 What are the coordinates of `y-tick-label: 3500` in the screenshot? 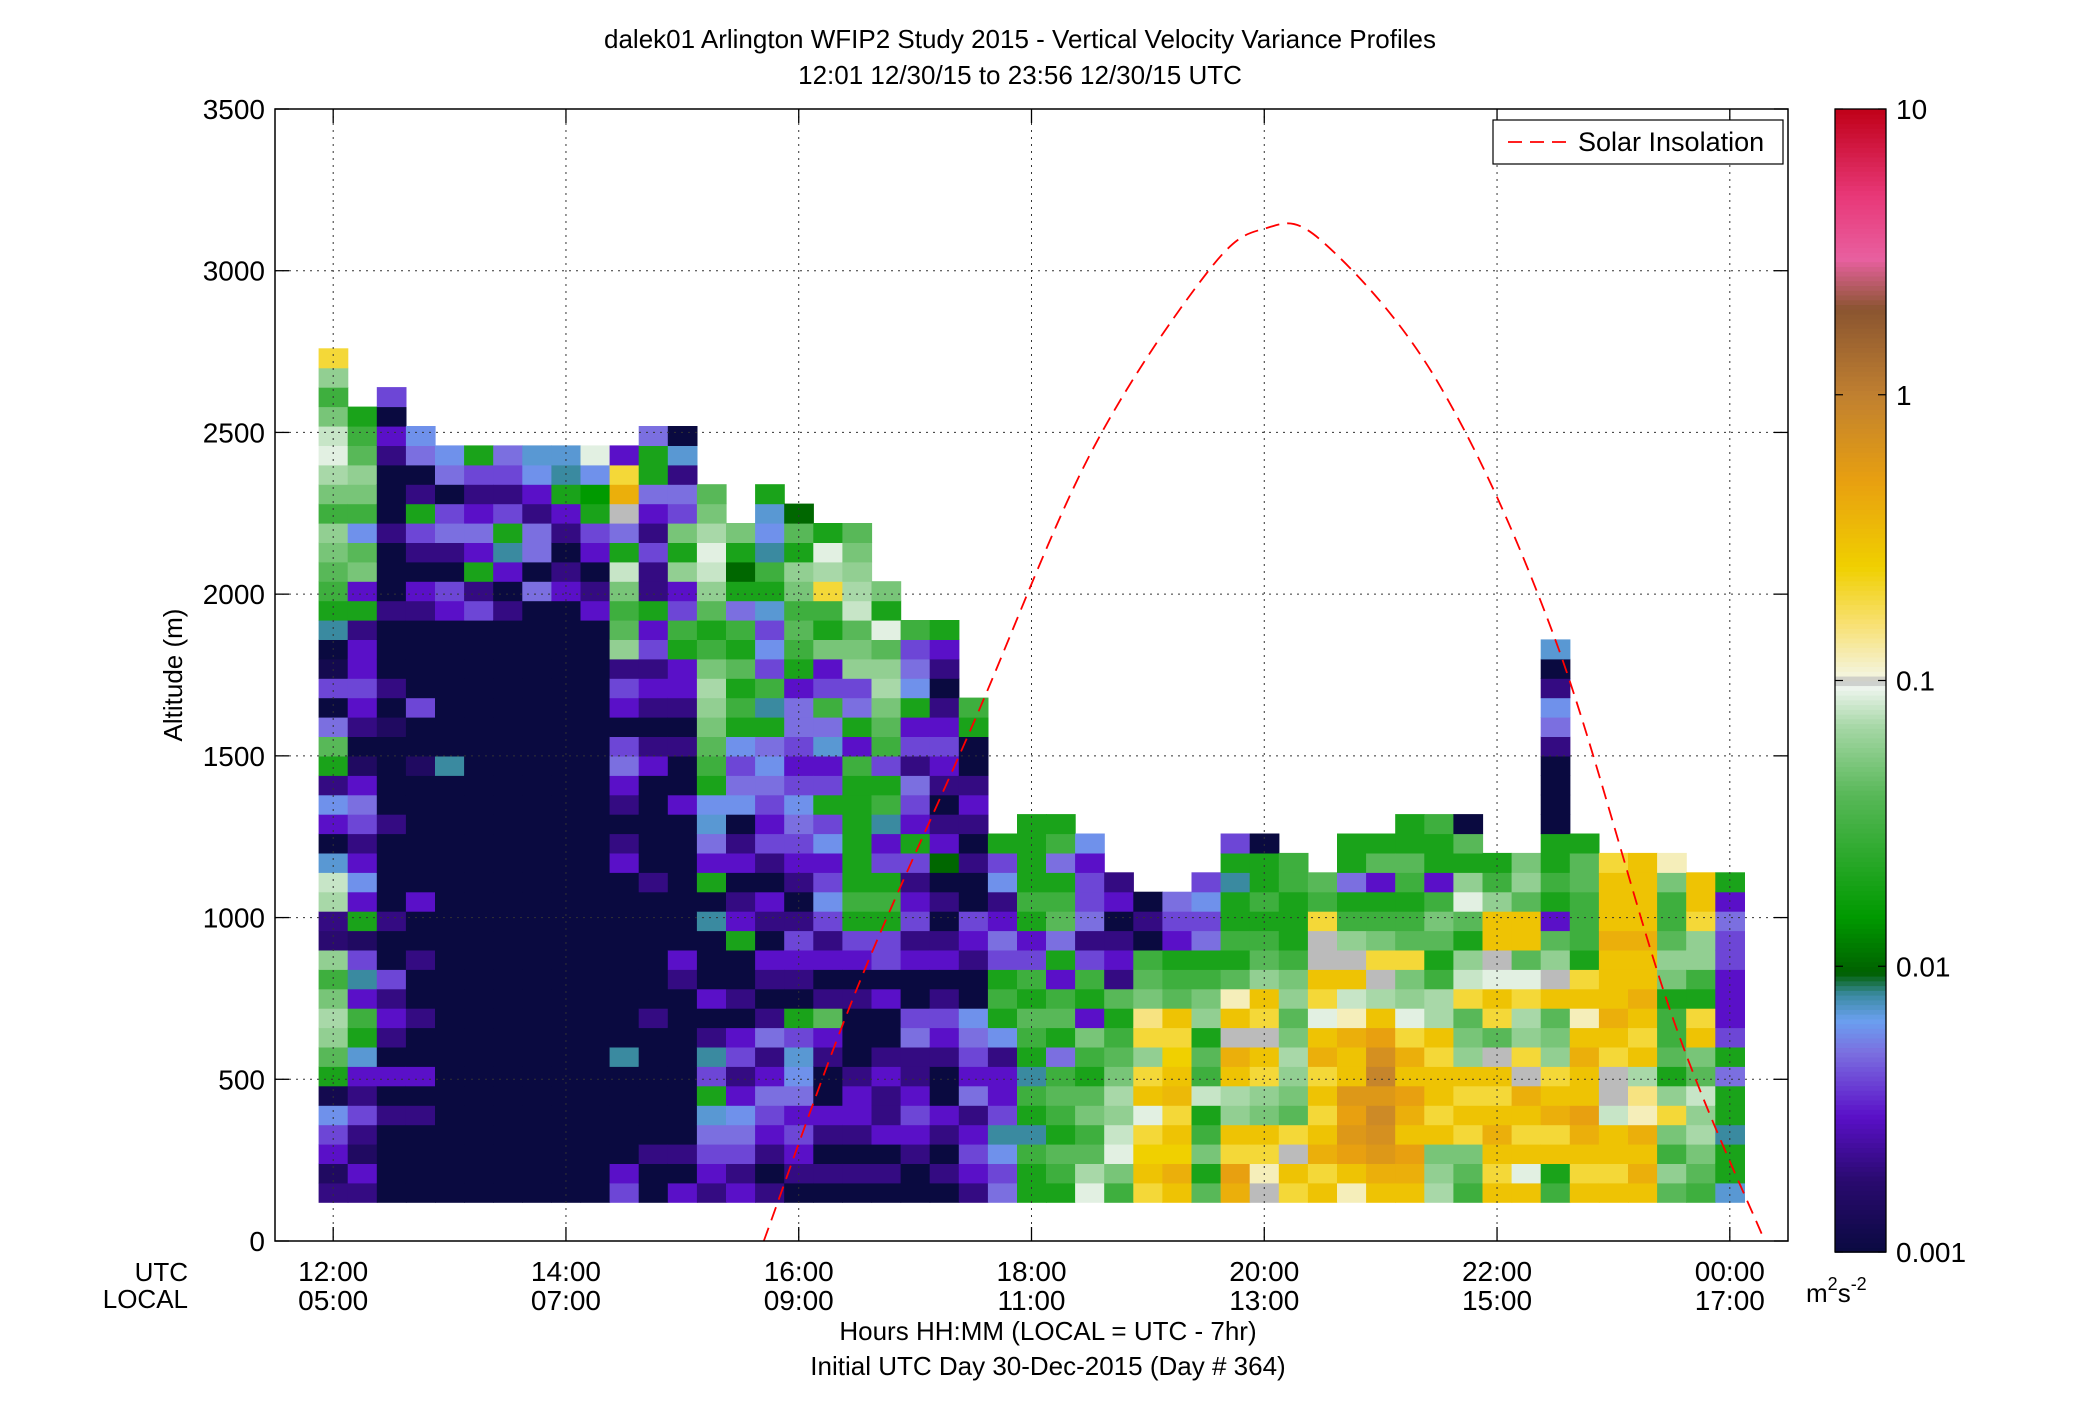 It's located at (234, 109).